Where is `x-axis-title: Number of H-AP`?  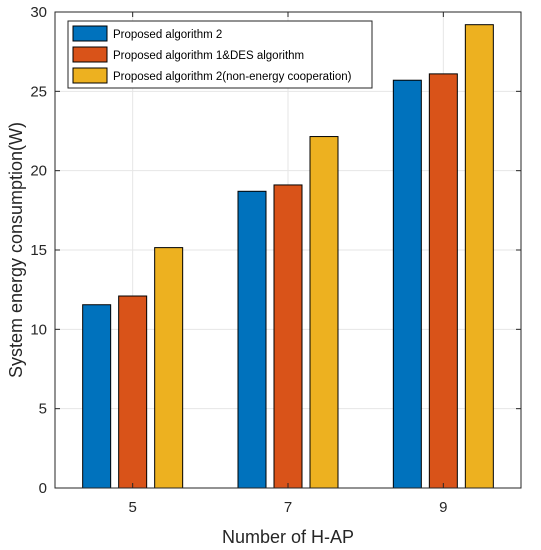 x-axis-title: Number of H-AP is located at coordinates (288, 537).